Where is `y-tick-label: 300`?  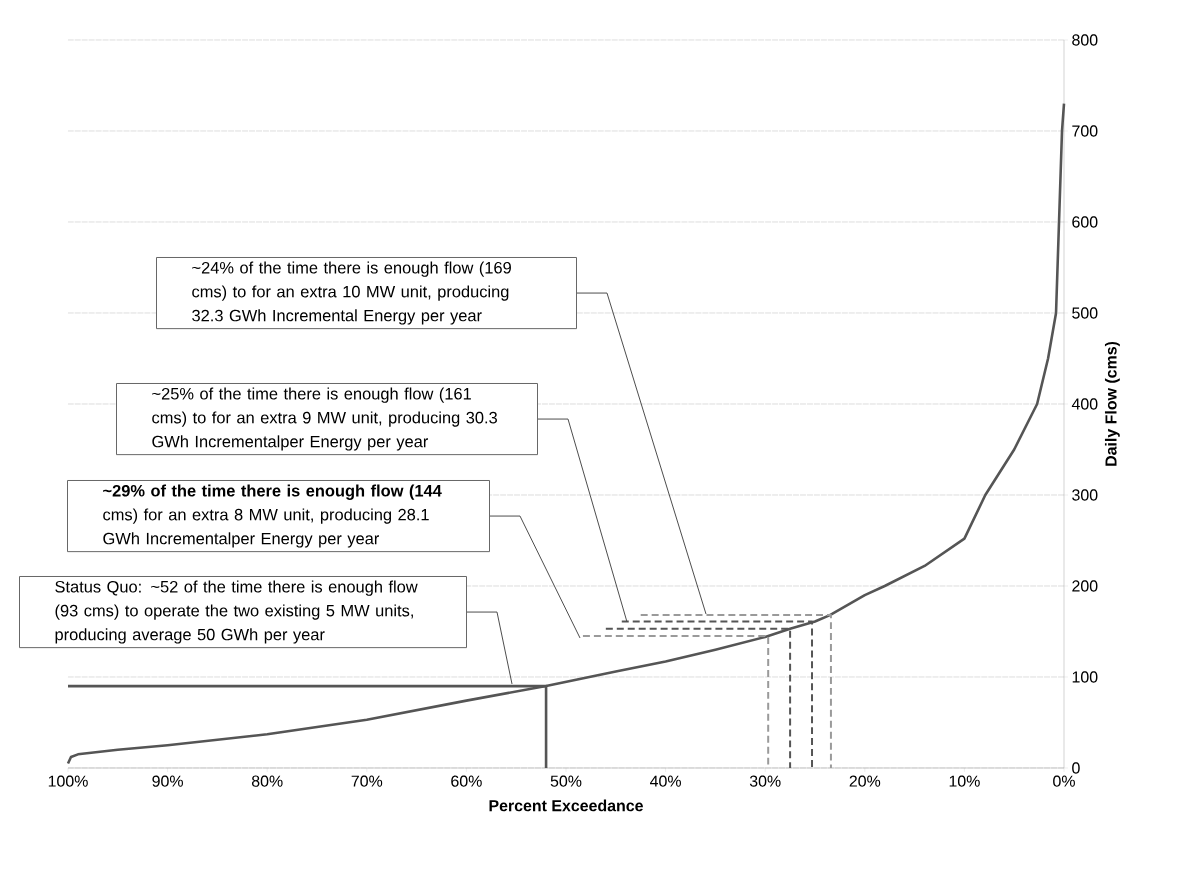 y-tick-label: 300 is located at coordinates (1085, 495).